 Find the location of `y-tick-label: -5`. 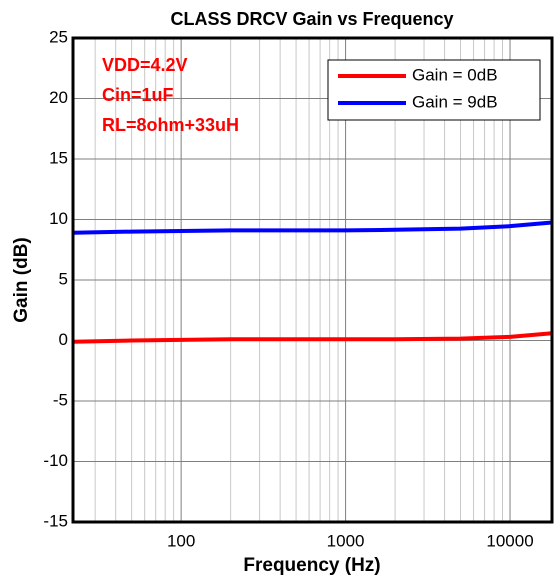

y-tick-label: -5 is located at coordinates (60, 399).